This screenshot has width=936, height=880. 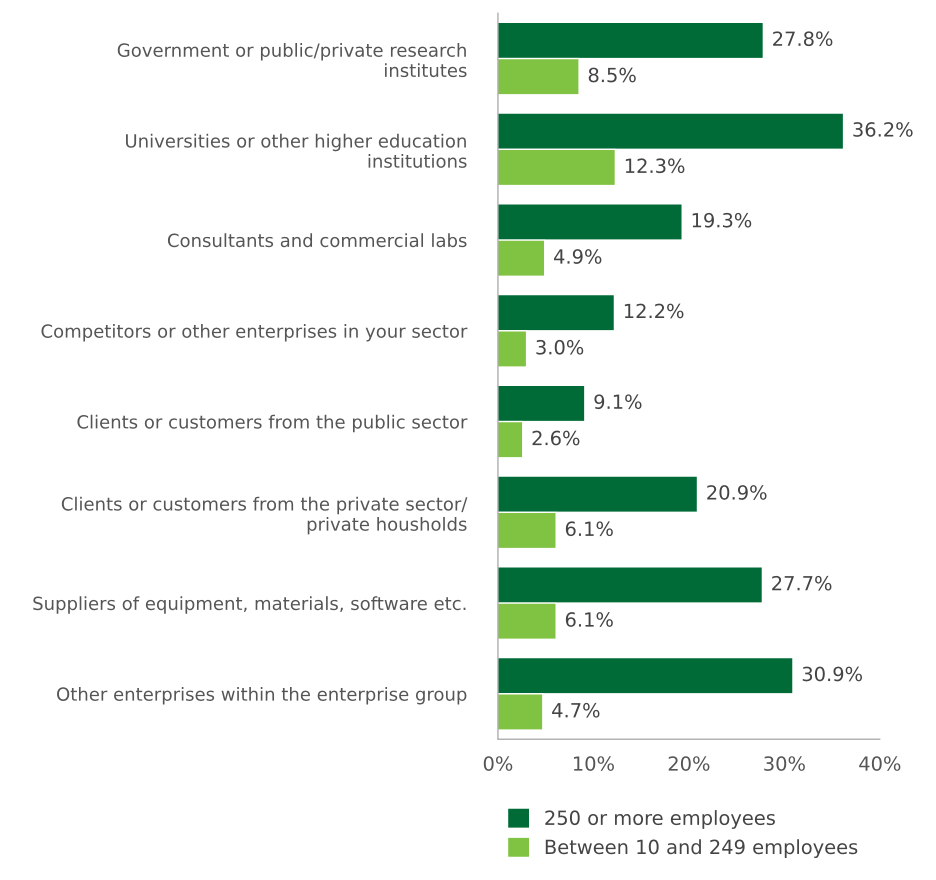 I want to click on data-label: 12.3%, so click(x=655, y=166).